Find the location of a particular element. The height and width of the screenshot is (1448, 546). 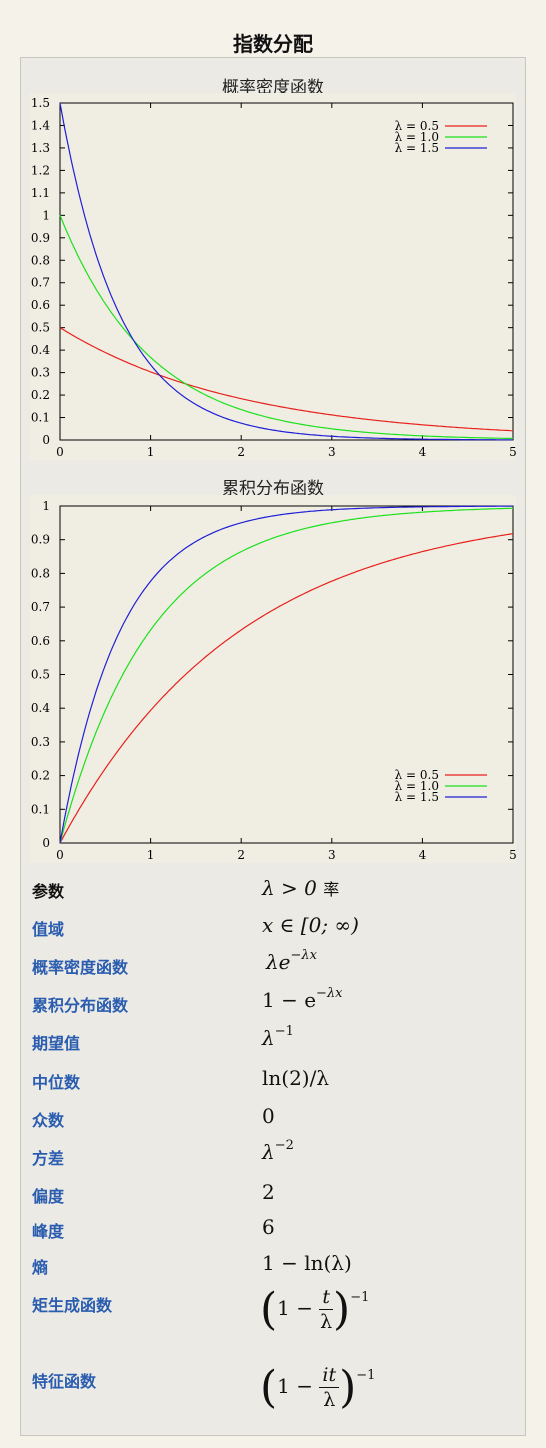

pdf-xtick-label-3: 3 is located at coordinates (332, 452).